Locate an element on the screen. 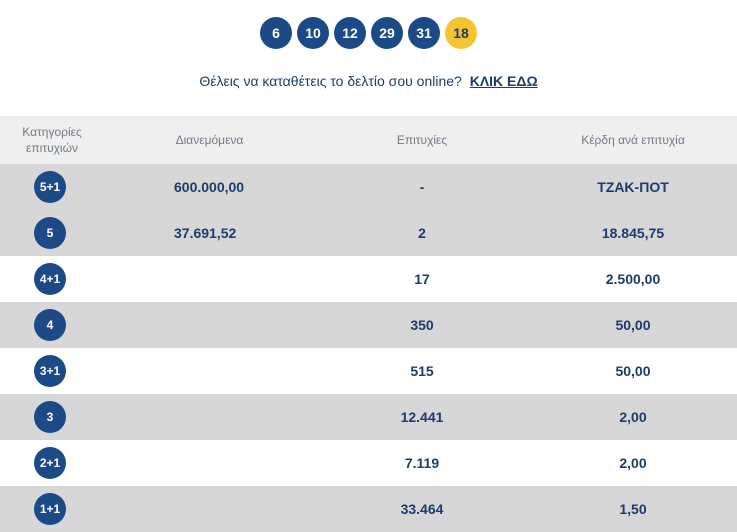 The width and height of the screenshot is (737, 532). drawn-number-ball: 12 is located at coordinates (350, 33).